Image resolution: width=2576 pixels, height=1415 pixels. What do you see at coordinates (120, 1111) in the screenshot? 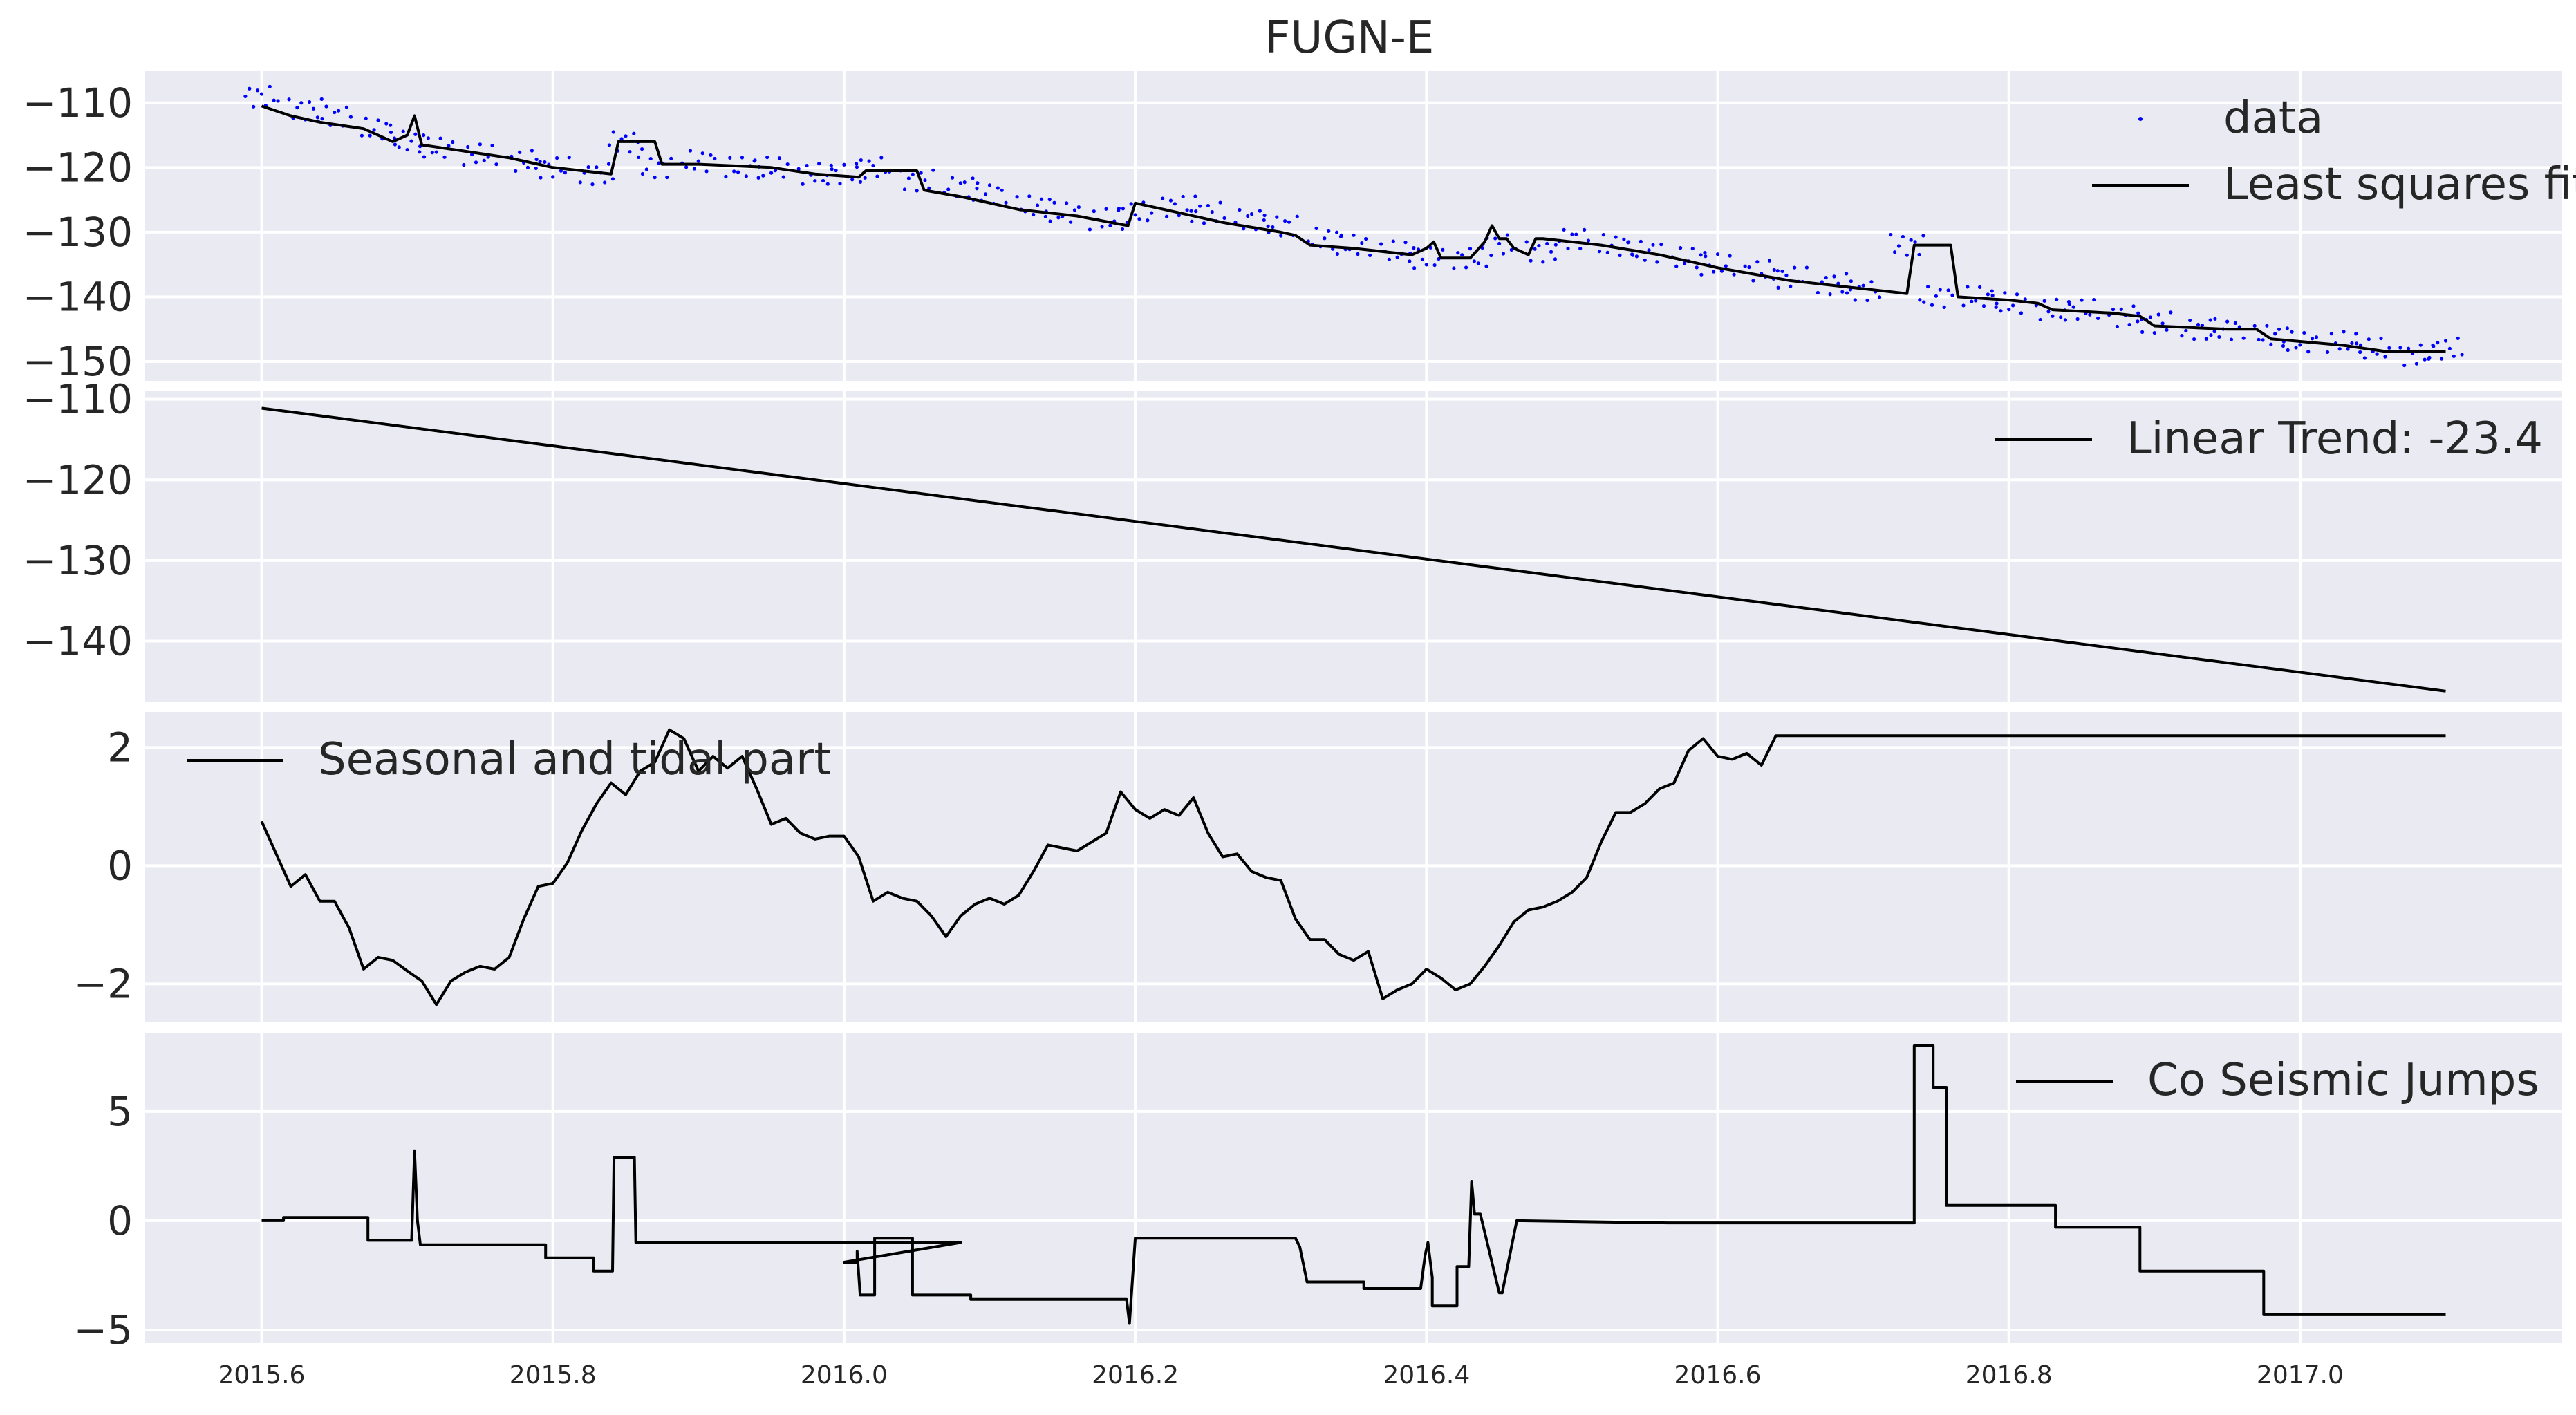
I see `y-tick-label: 5` at bounding box center [120, 1111].